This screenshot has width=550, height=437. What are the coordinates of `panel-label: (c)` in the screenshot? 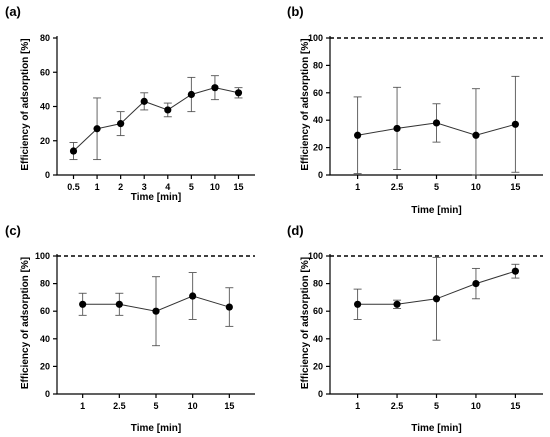 It's located at (13, 230).